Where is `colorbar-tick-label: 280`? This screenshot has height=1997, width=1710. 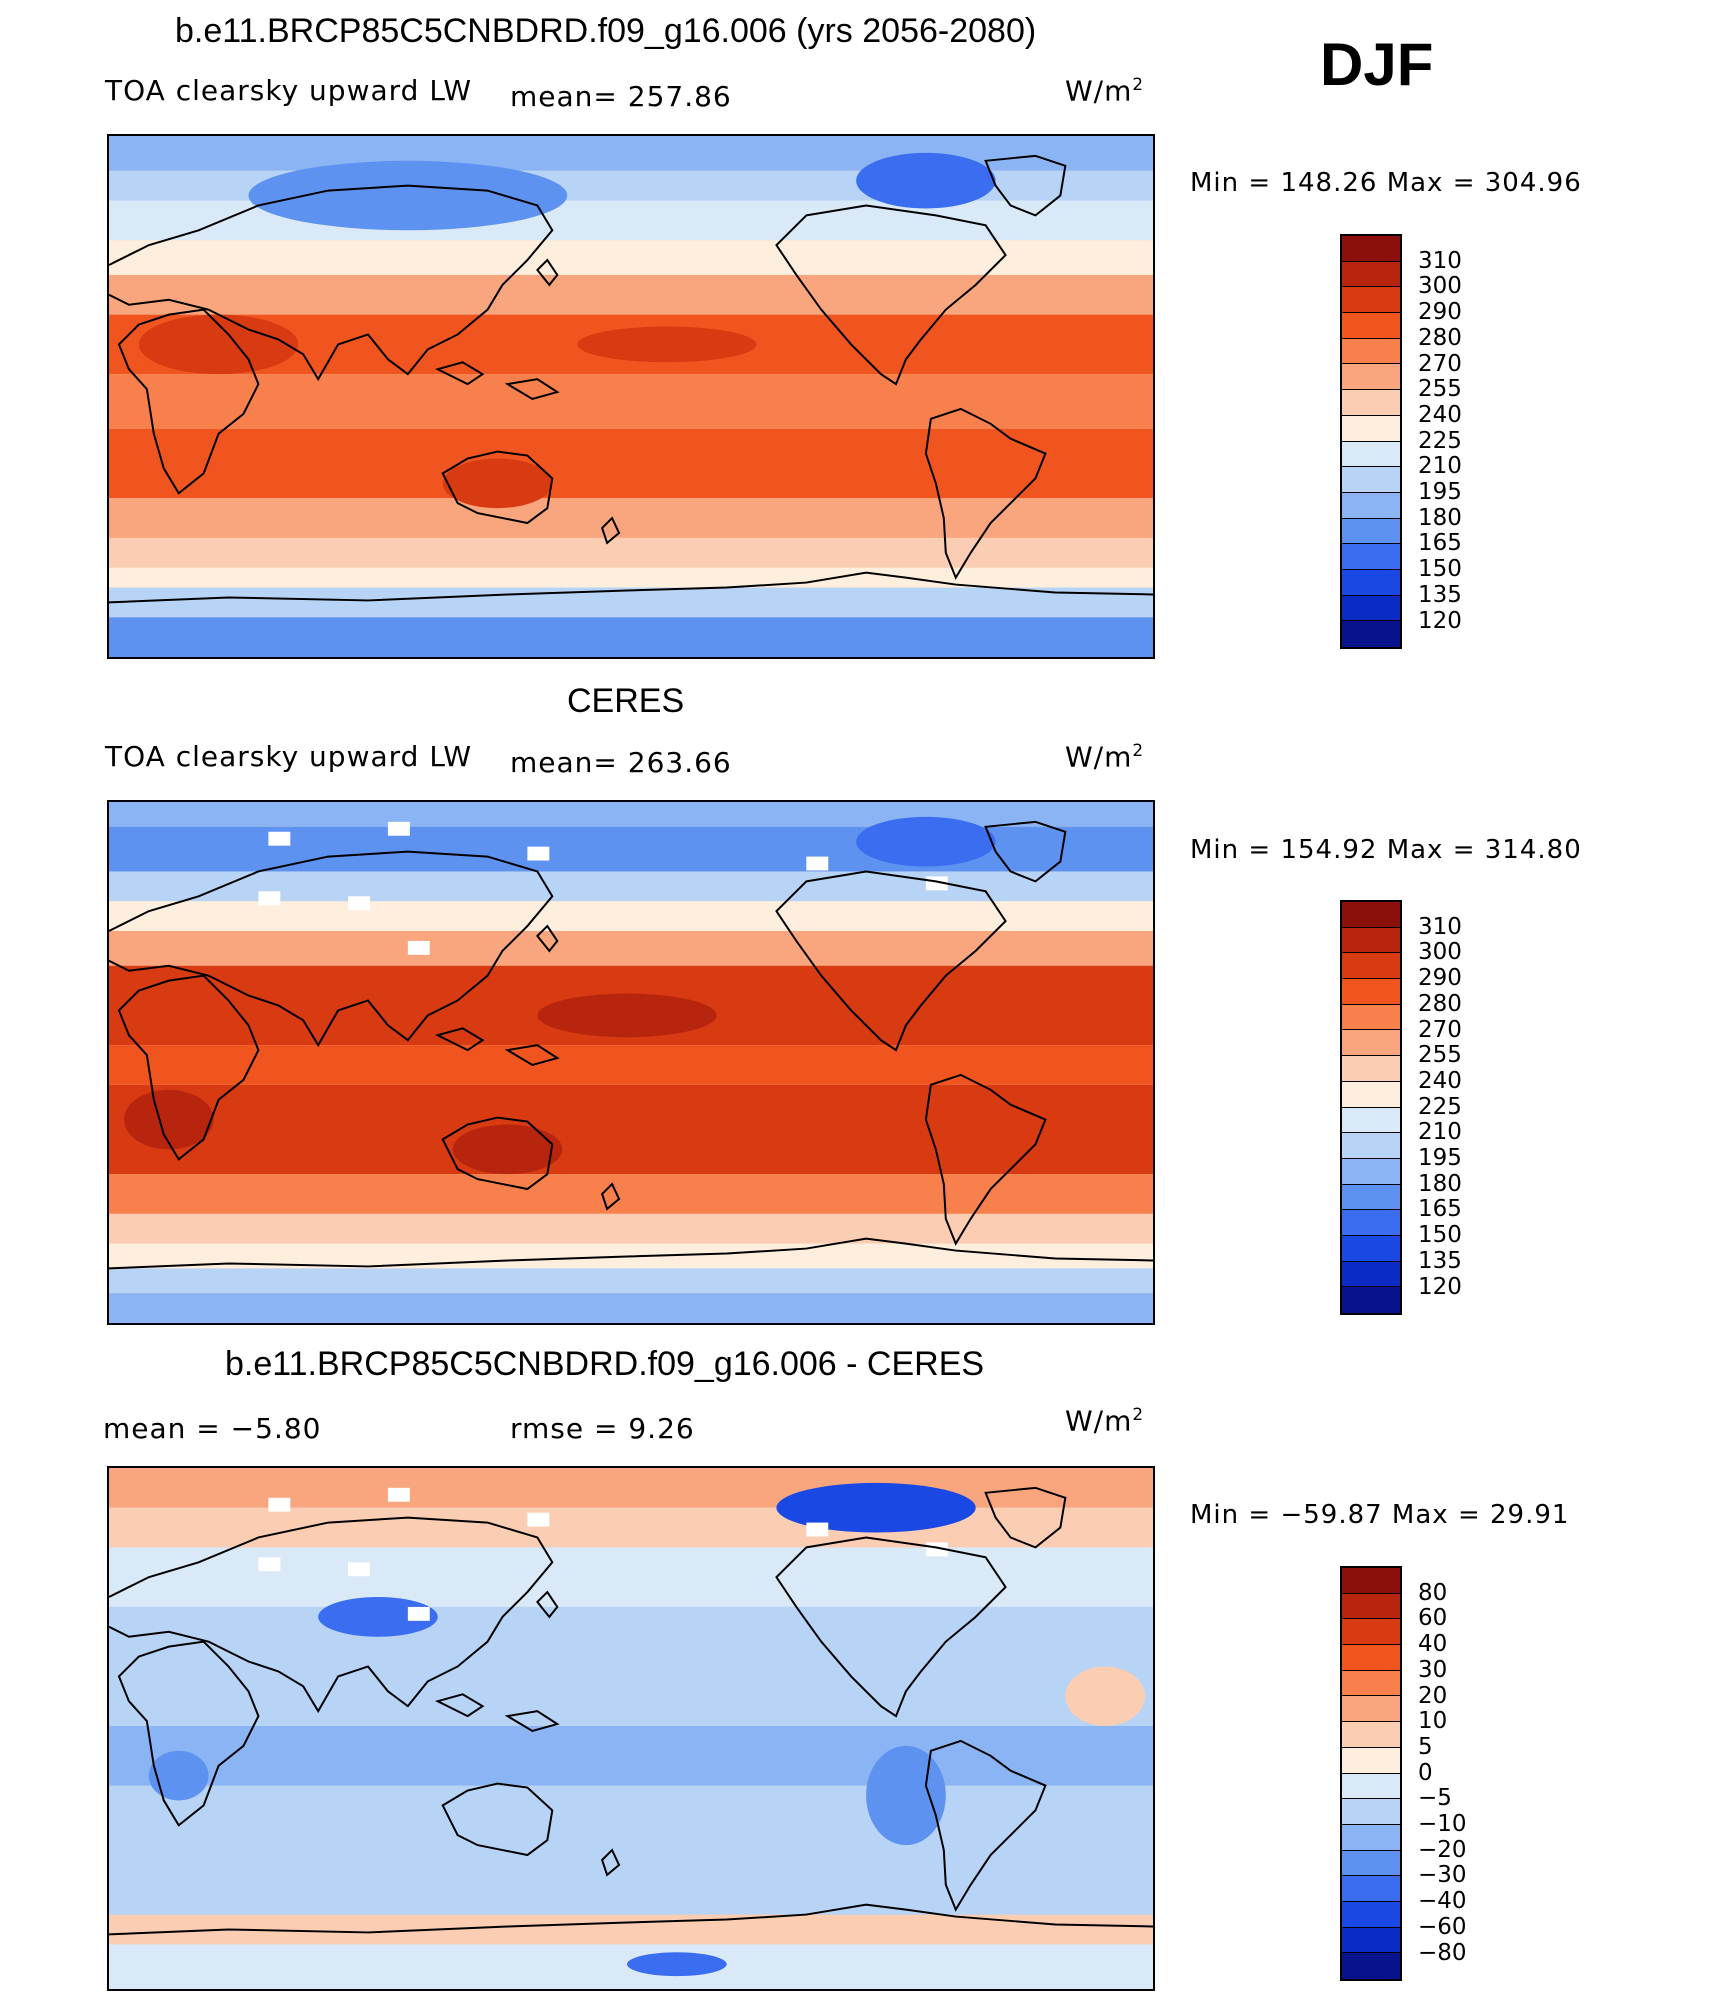
colorbar-tick-label: 280 is located at coordinates (1440, 1003).